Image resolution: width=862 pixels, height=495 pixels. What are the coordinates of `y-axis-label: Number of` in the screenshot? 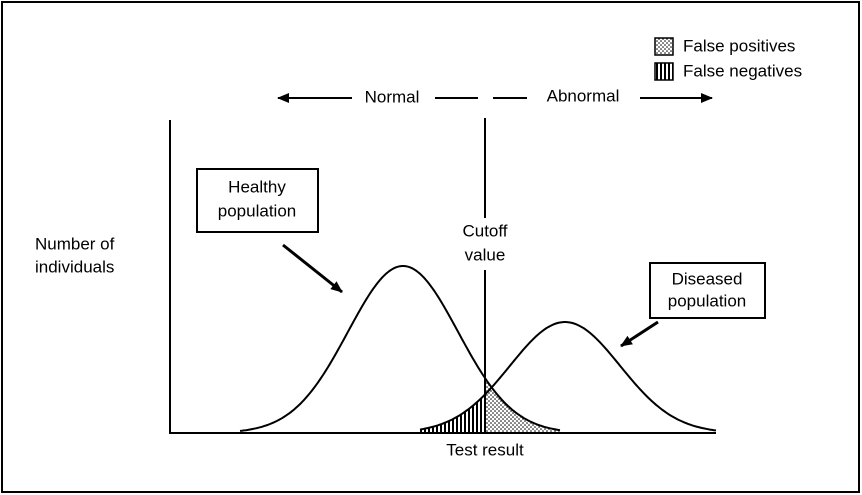 It's located at (75, 243).